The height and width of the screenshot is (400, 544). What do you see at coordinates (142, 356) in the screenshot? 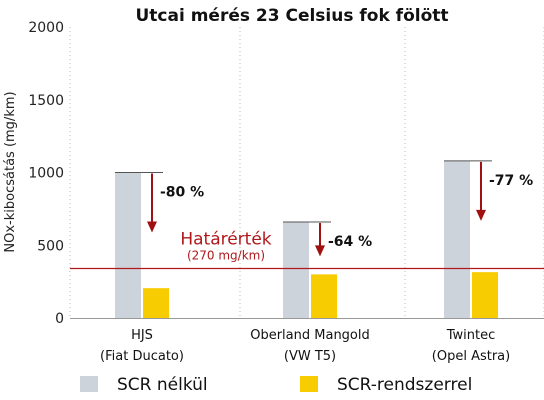
I see `category-label-0-line2: (Fiat Ducato)` at bounding box center [142, 356].